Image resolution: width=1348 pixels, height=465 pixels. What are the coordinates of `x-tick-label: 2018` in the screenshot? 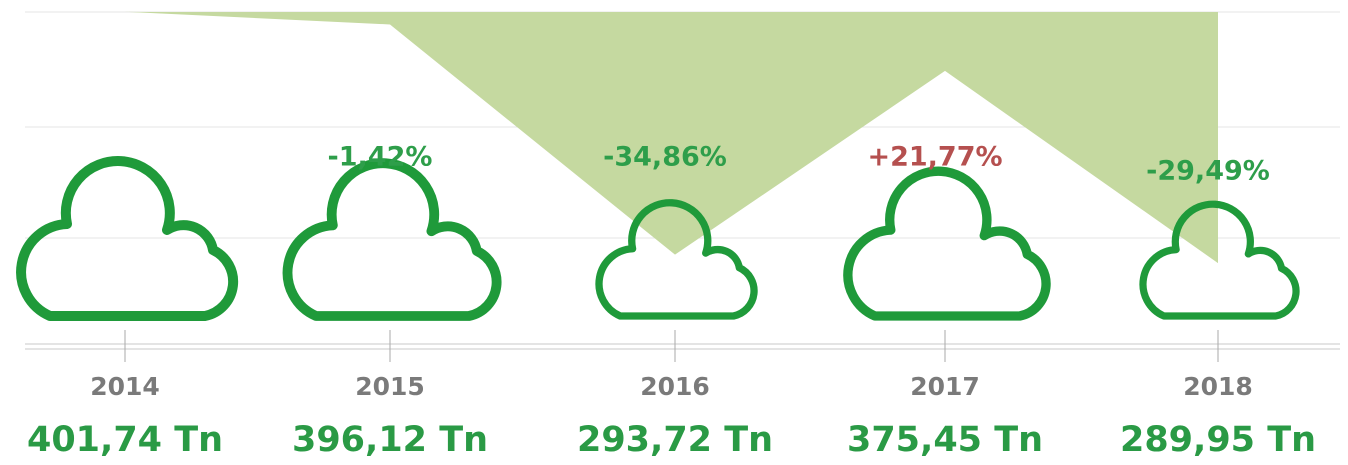 It's located at (1218, 386).